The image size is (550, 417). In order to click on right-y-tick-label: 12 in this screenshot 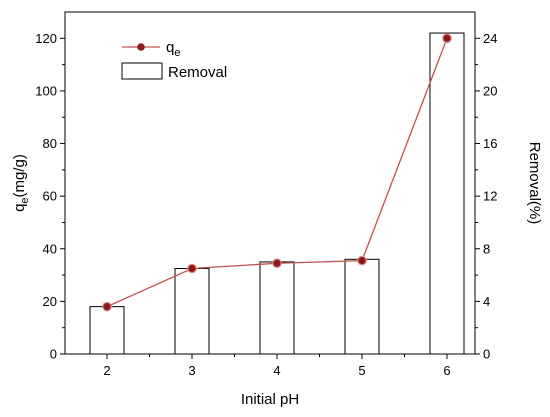, I will do `click(490, 196)`.